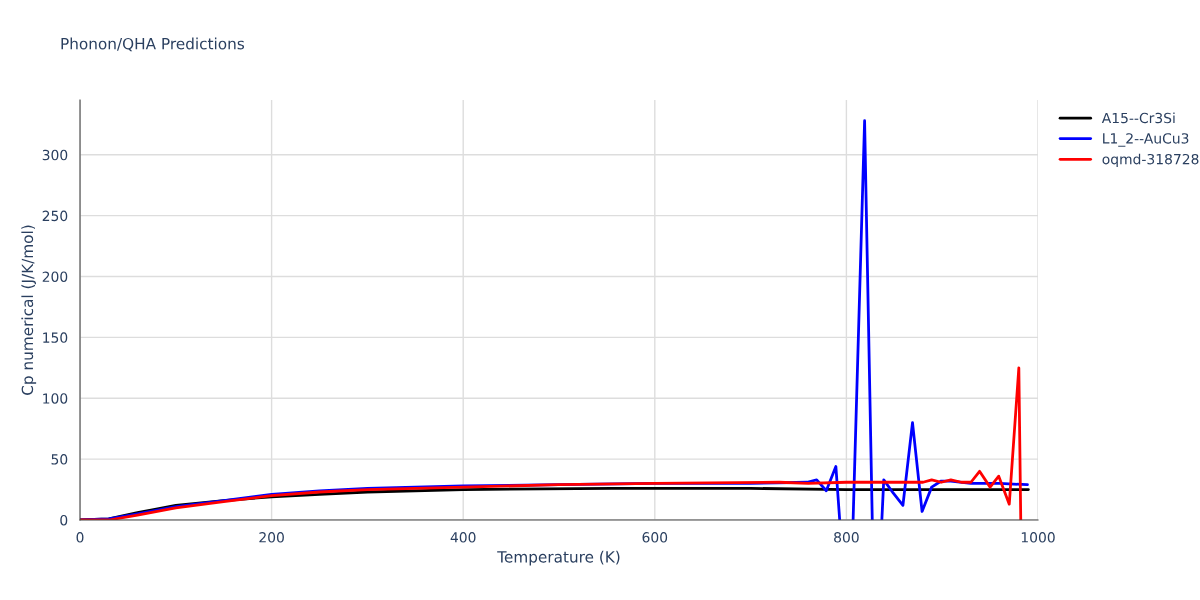  Describe the element at coordinates (1038, 537) in the screenshot. I see `x-tick-label: 1000` at that location.